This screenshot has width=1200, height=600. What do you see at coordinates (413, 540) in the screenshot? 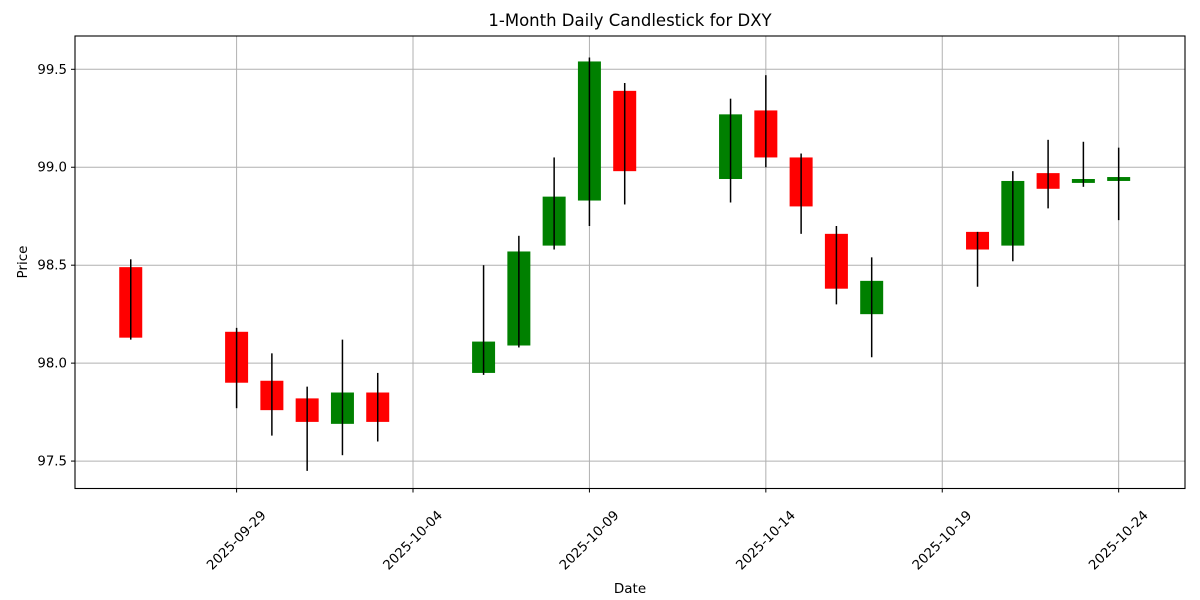
I see `x-tick-label: 2025-10-04` at bounding box center [413, 540].